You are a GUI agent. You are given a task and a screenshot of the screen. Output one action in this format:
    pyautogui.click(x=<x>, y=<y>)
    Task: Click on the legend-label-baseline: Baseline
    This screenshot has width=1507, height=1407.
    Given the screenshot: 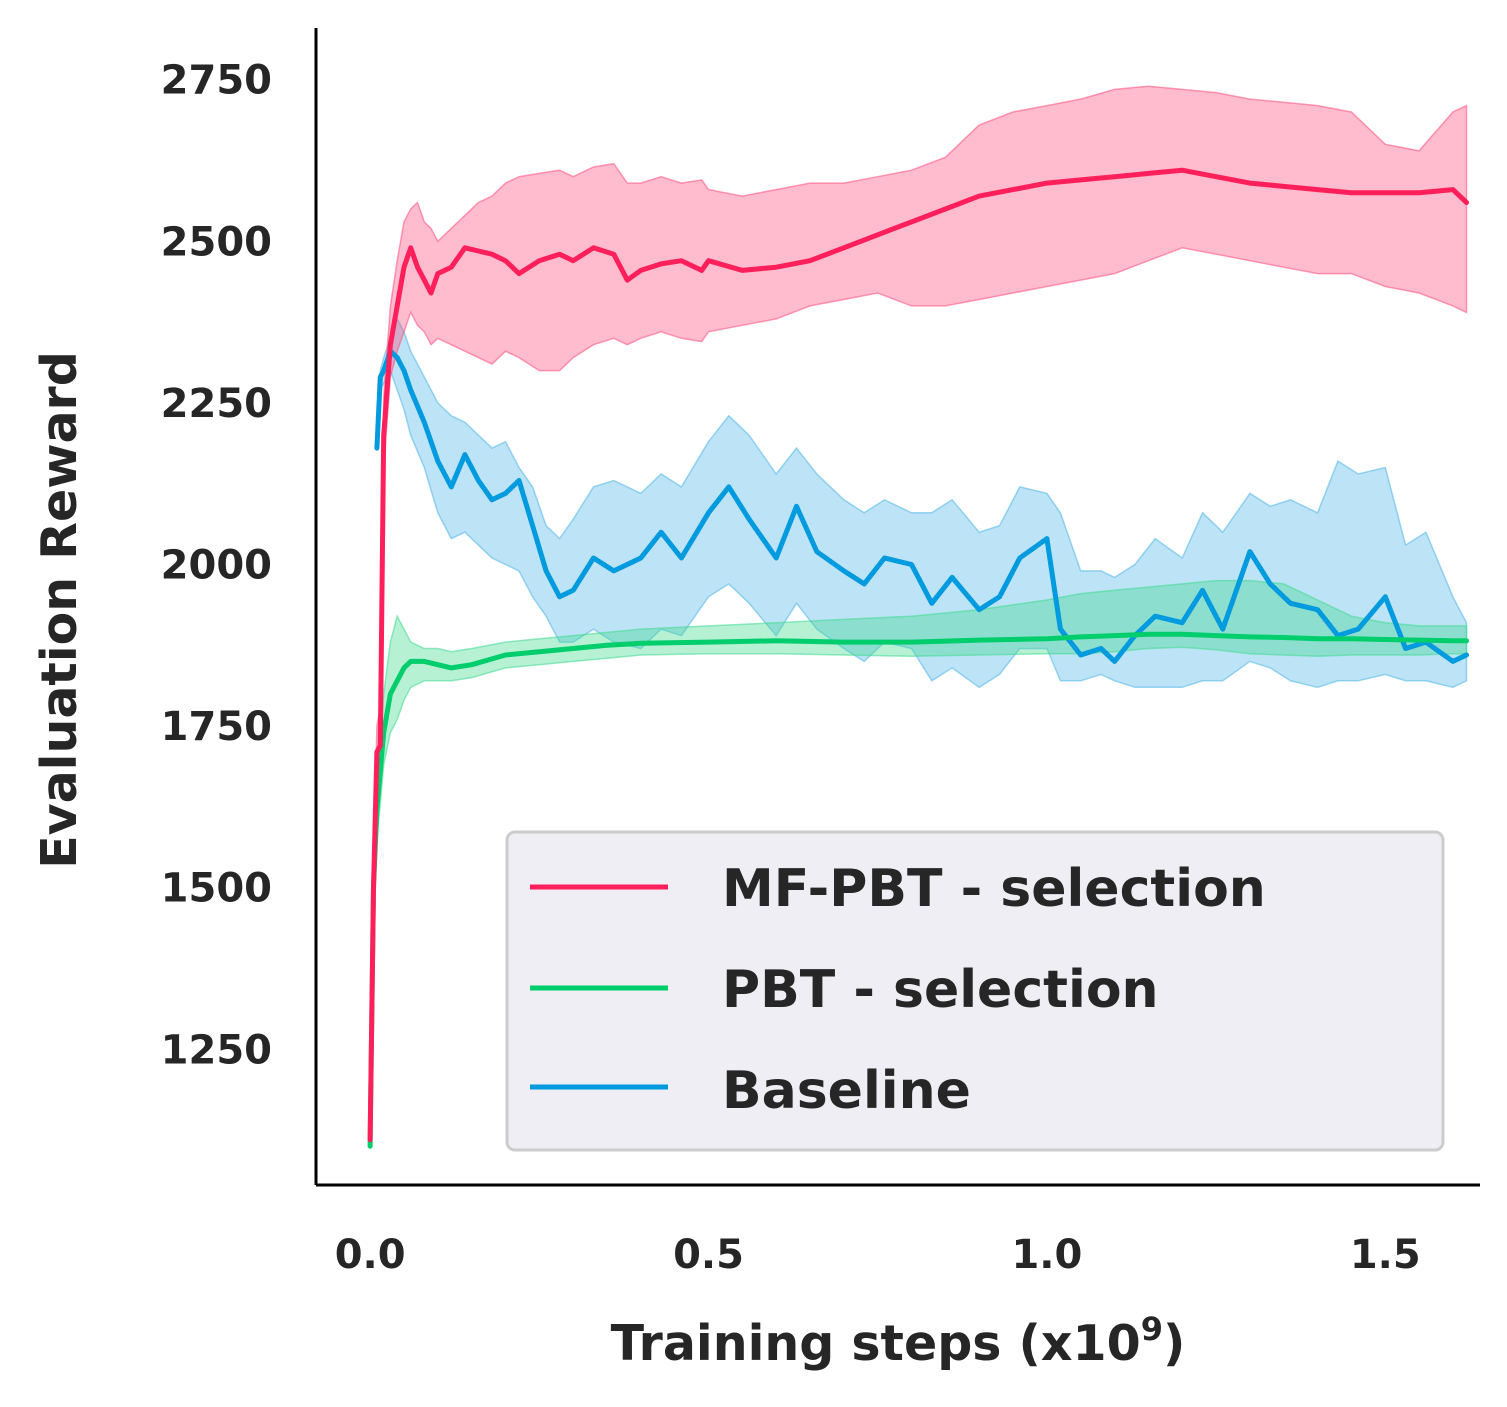 What is the action you would take?
    pyautogui.click(x=846, y=1091)
    